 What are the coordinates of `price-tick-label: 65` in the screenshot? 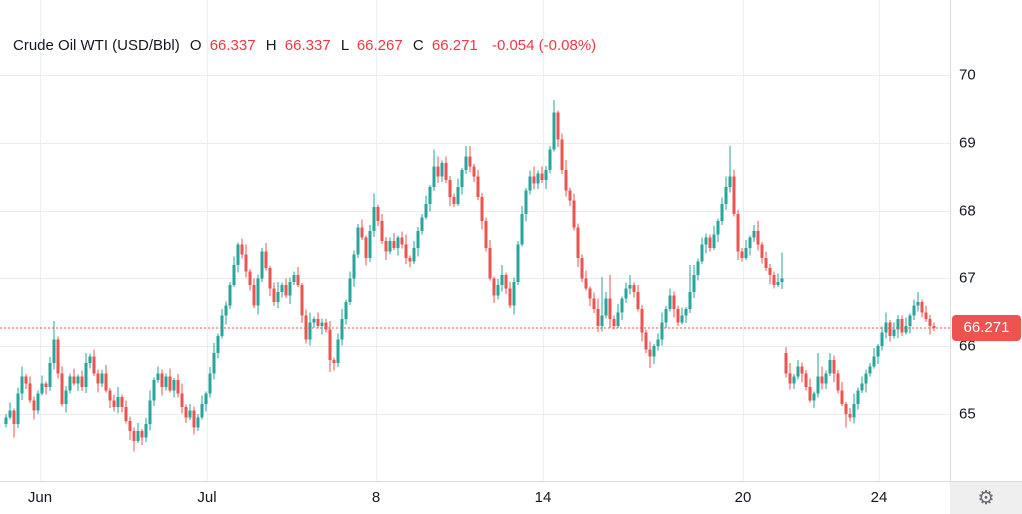 It's located at (967, 414).